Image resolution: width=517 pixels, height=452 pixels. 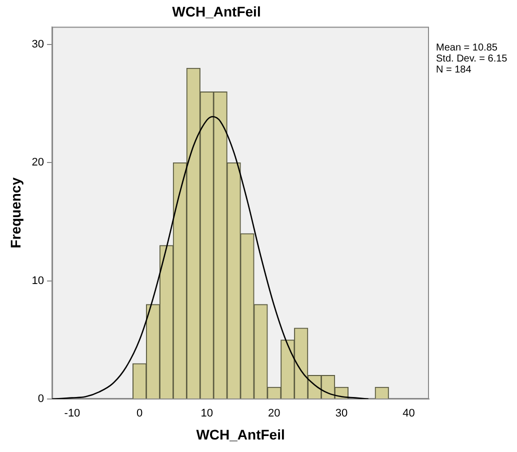 What do you see at coordinates (216, 11) in the screenshot?
I see `chart-title: WCH_AntFeil` at bounding box center [216, 11].